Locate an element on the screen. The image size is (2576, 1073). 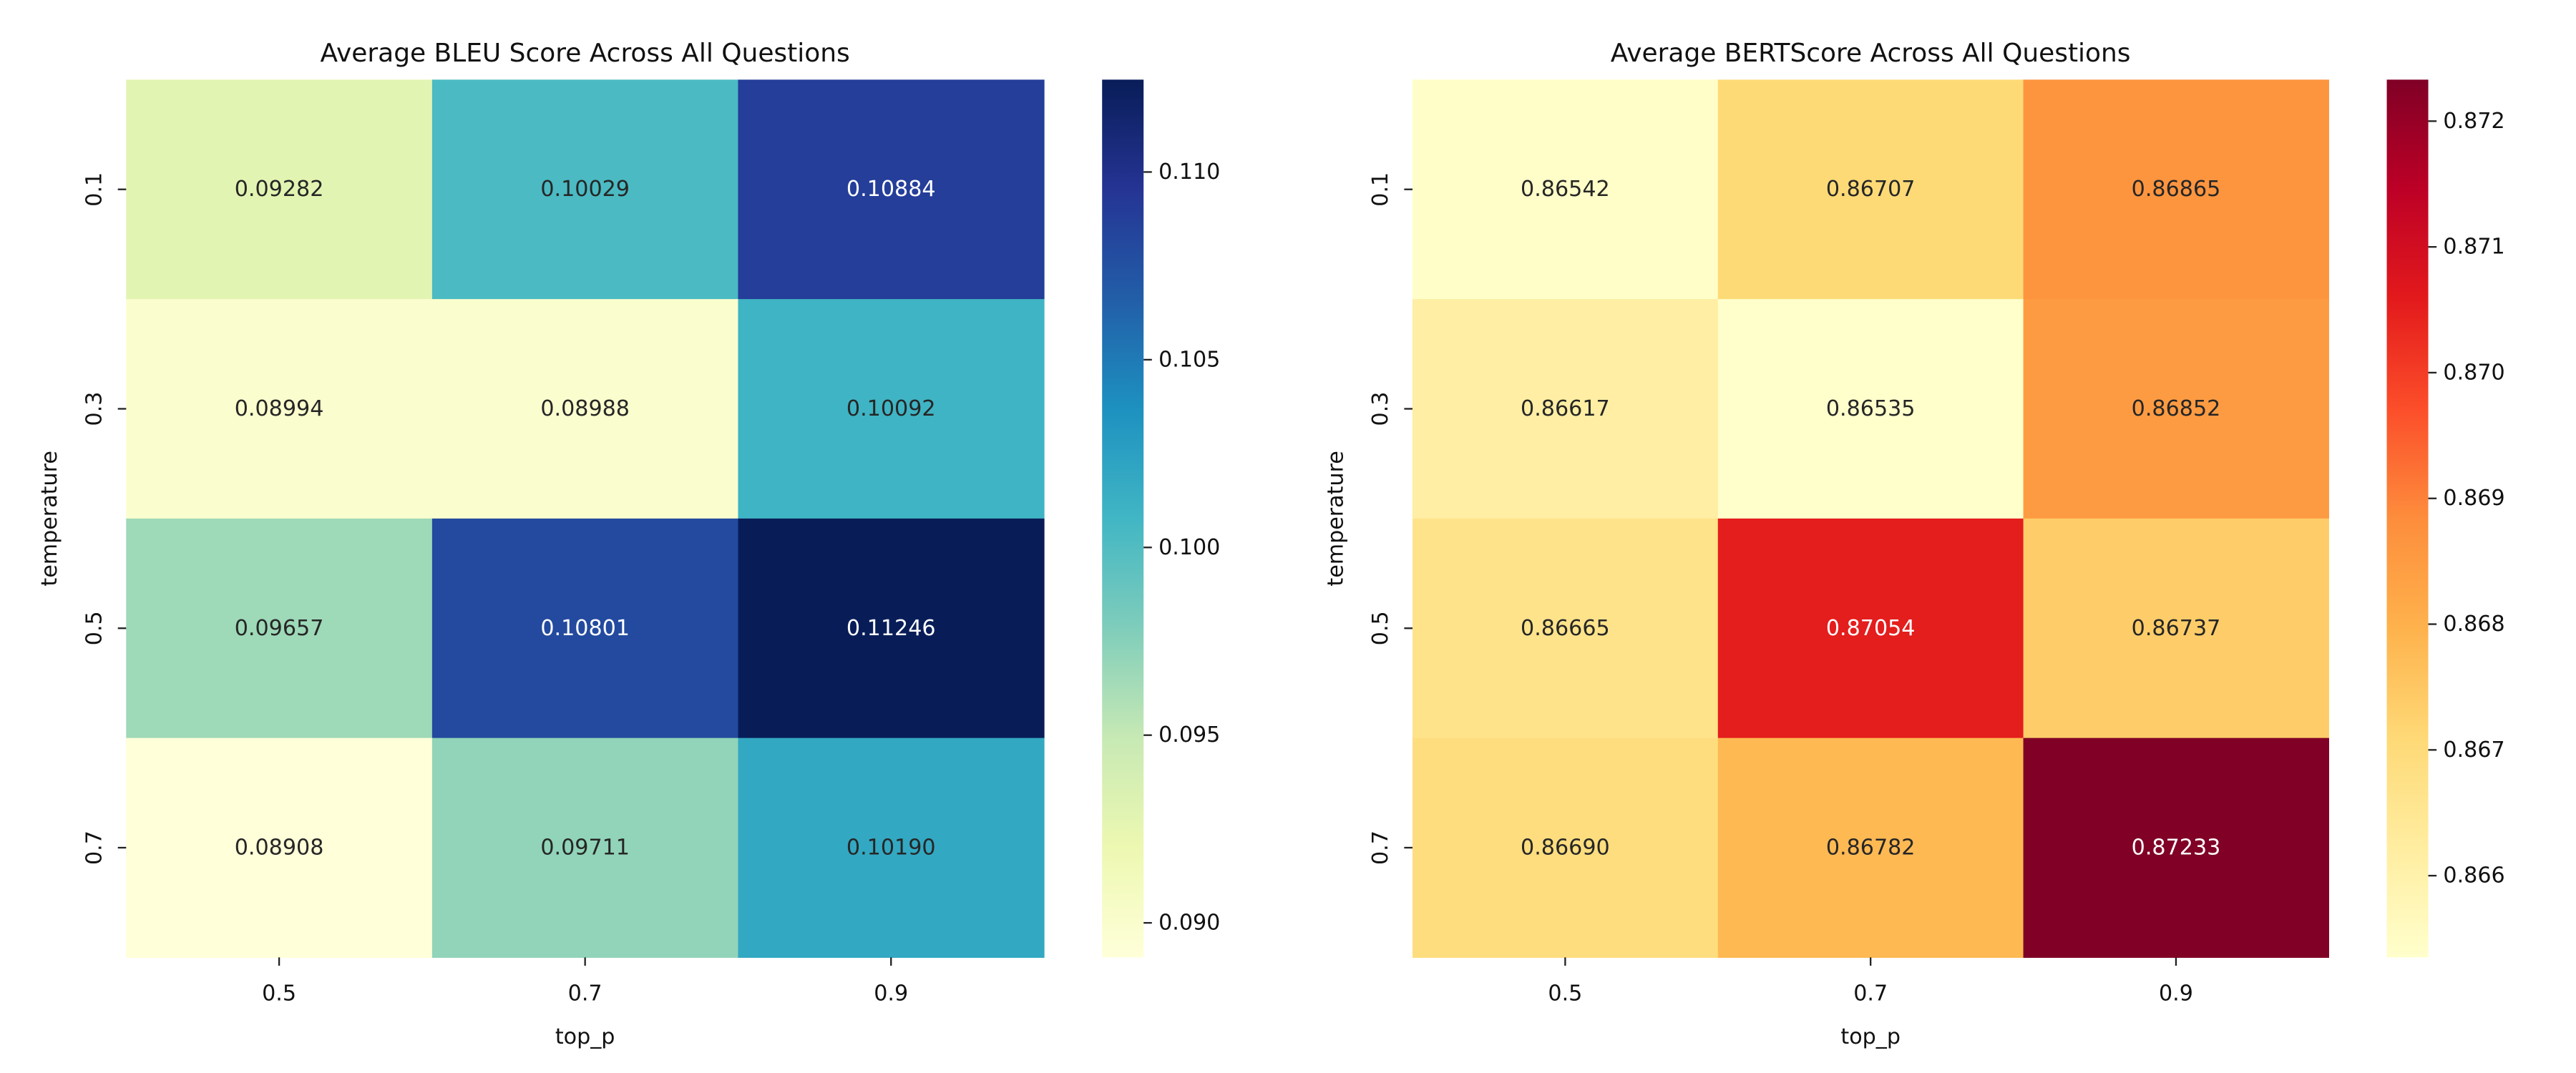
bertscore-cell-r2-c2 is located at coordinates (2176, 628).